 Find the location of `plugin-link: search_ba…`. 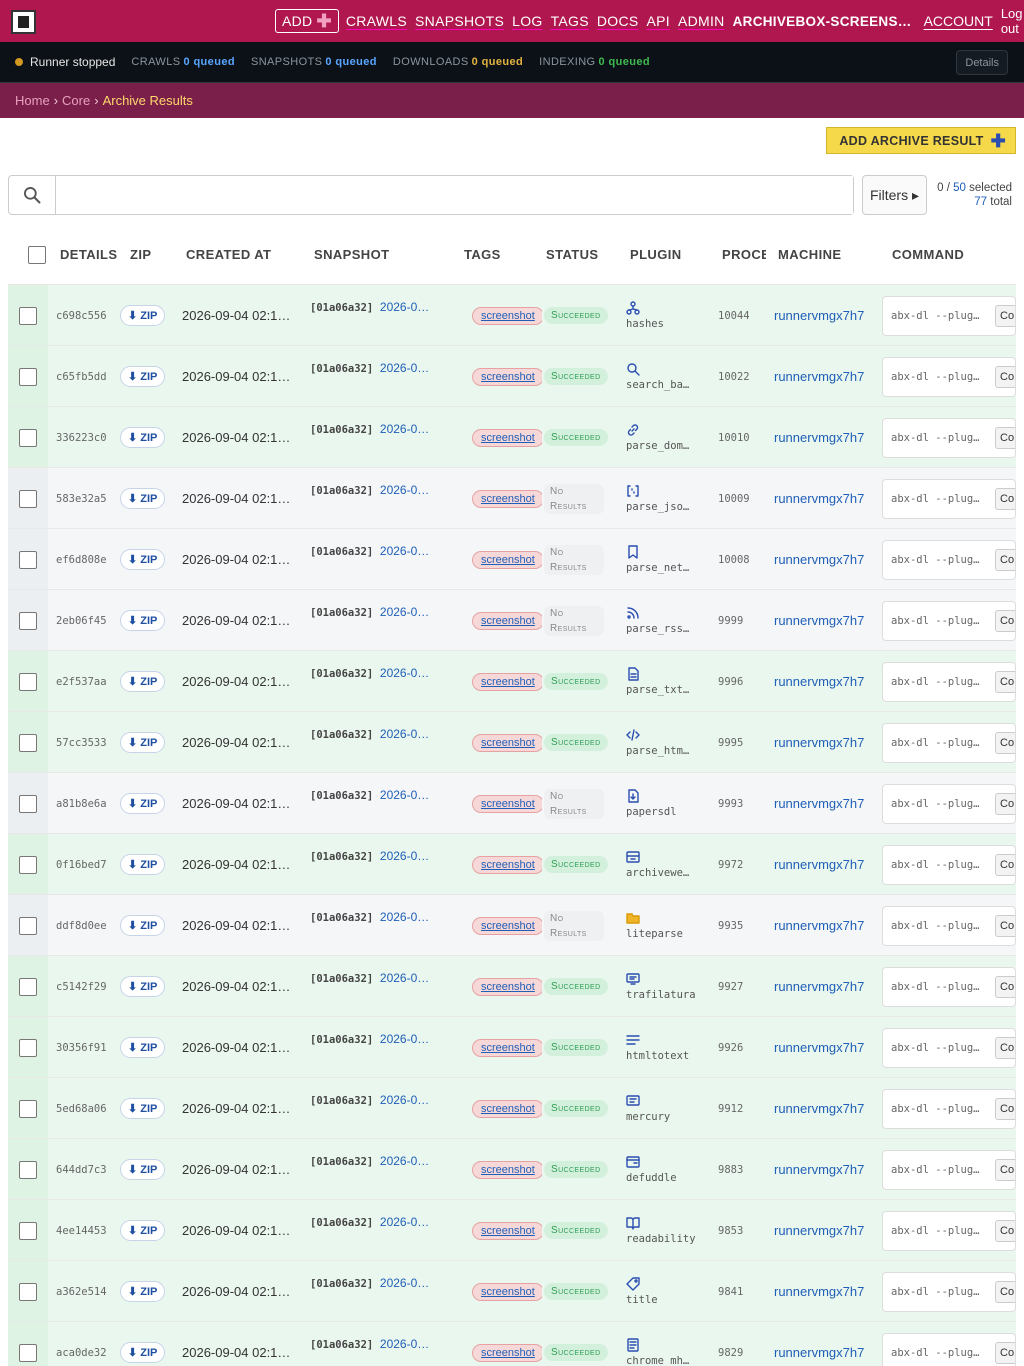

plugin-link: search_ba… is located at coordinates (658, 385).